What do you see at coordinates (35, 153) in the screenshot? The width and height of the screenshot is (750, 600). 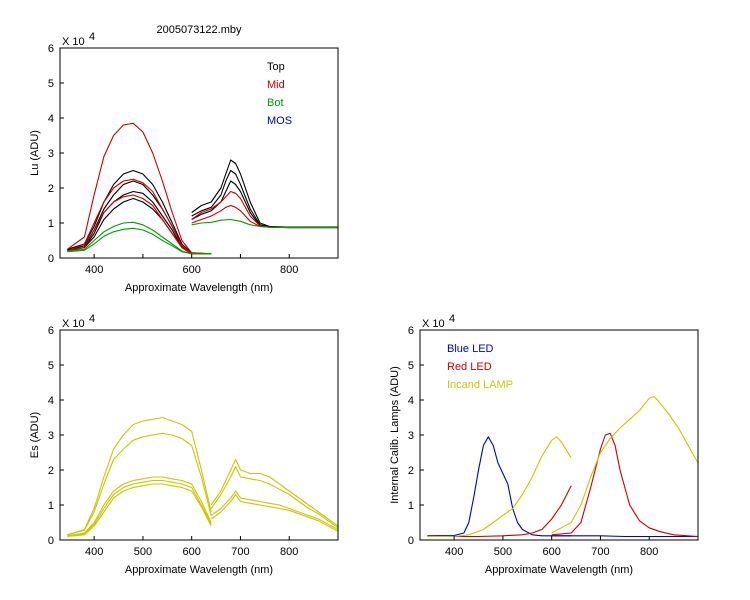 I see `y-axis-label: Lu (ADU)` at bounding box center [35, 153].